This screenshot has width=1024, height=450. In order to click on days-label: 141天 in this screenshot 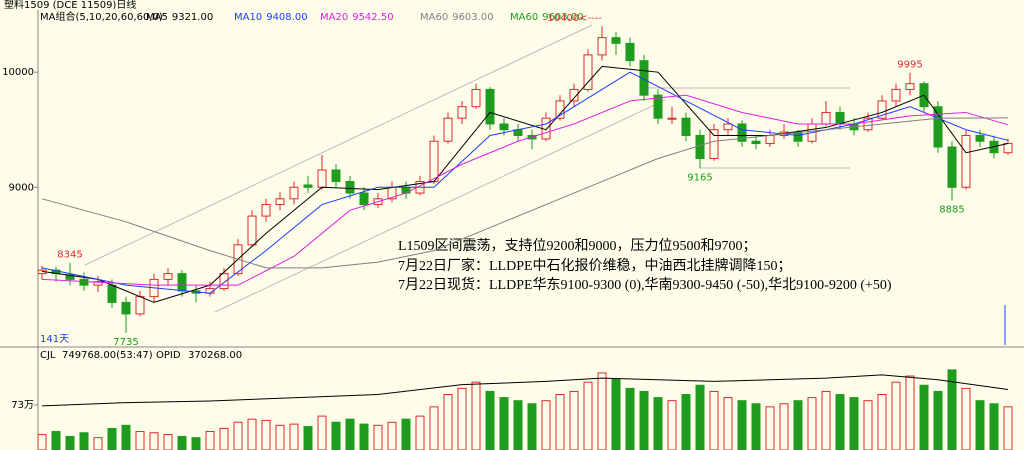, I will do `click(54, 339)`.